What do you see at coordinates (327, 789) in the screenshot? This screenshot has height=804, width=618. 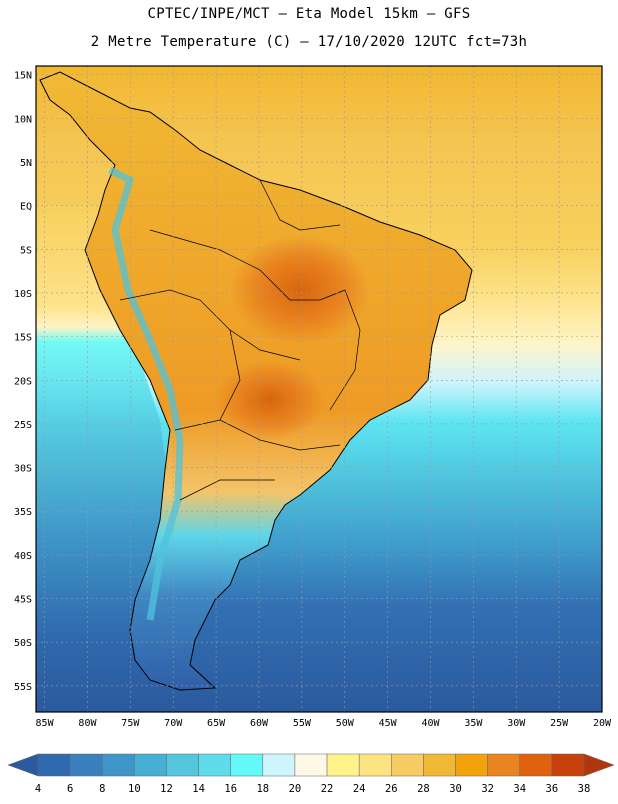 I see `colorbar-label: 22` at bounding box center [327, 789].